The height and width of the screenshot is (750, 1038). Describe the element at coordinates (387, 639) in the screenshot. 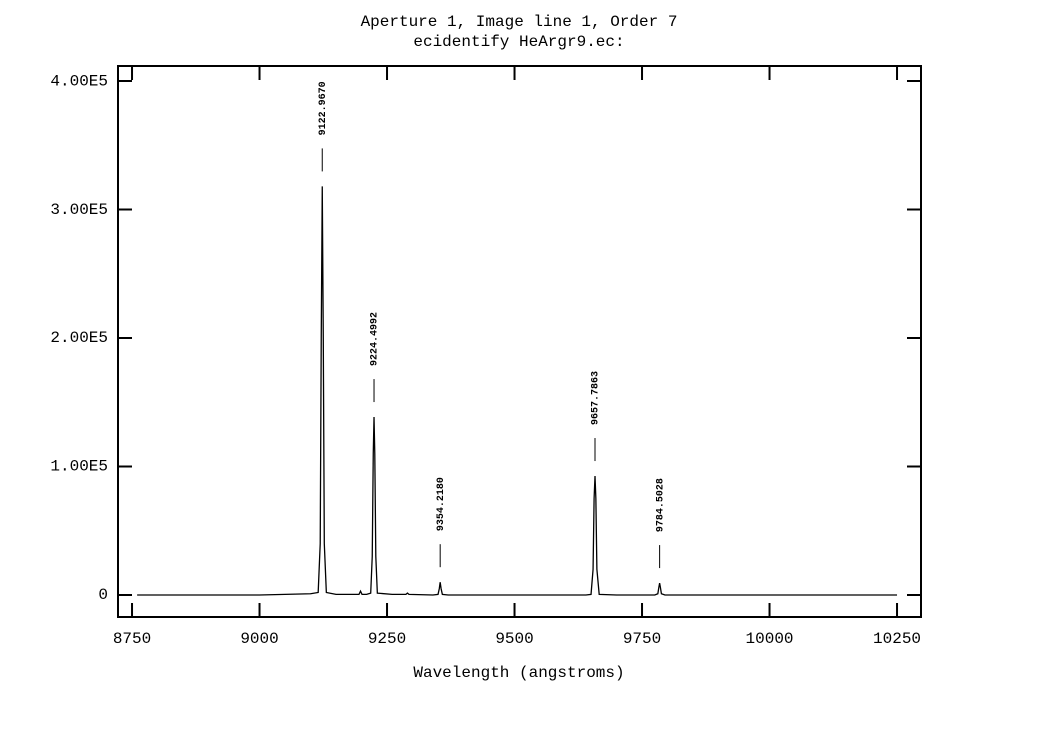

I see `x-tick-label: 9250` at that location.